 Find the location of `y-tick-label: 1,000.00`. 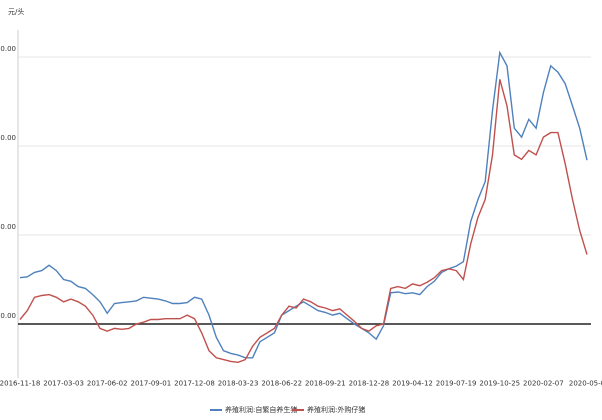

y-tick-label: 1,000.00 is located at coordinates (8, 227).